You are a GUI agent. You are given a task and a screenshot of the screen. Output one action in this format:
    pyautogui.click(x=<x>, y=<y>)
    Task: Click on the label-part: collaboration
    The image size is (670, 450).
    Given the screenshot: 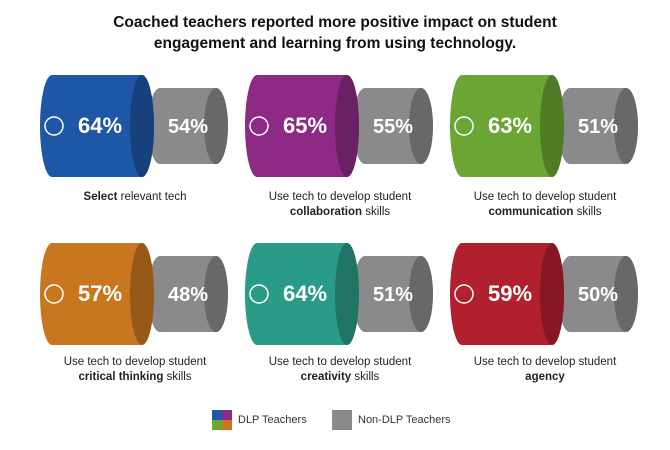 What is the action you would take?
    pyautogui.click(x=326, y=212)
    